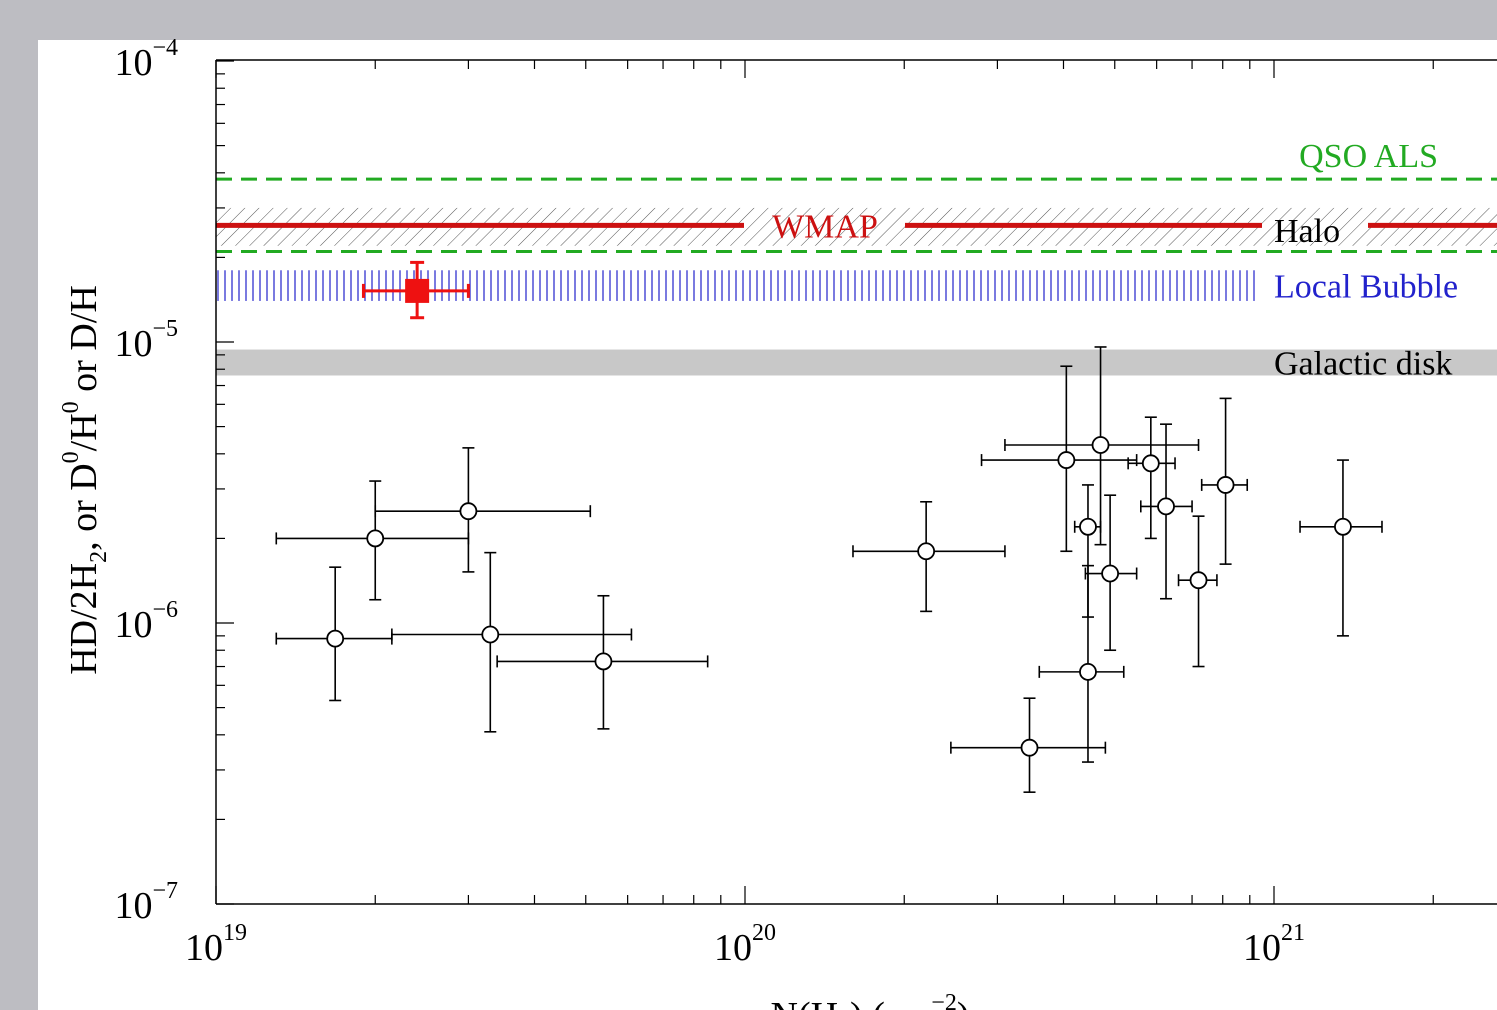  What do you see at coordinates (146, 340) in the screenshot?
I see `y-tick-label: 10⁻⁵` at bounding box center [146, 340].